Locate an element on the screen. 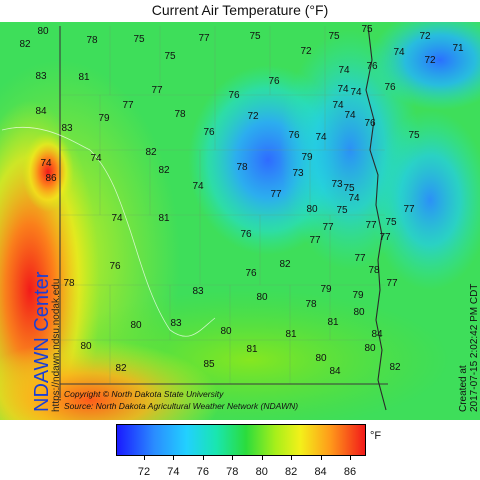  colorbar-tick-label: 86 is located at coordinates (350, 472).